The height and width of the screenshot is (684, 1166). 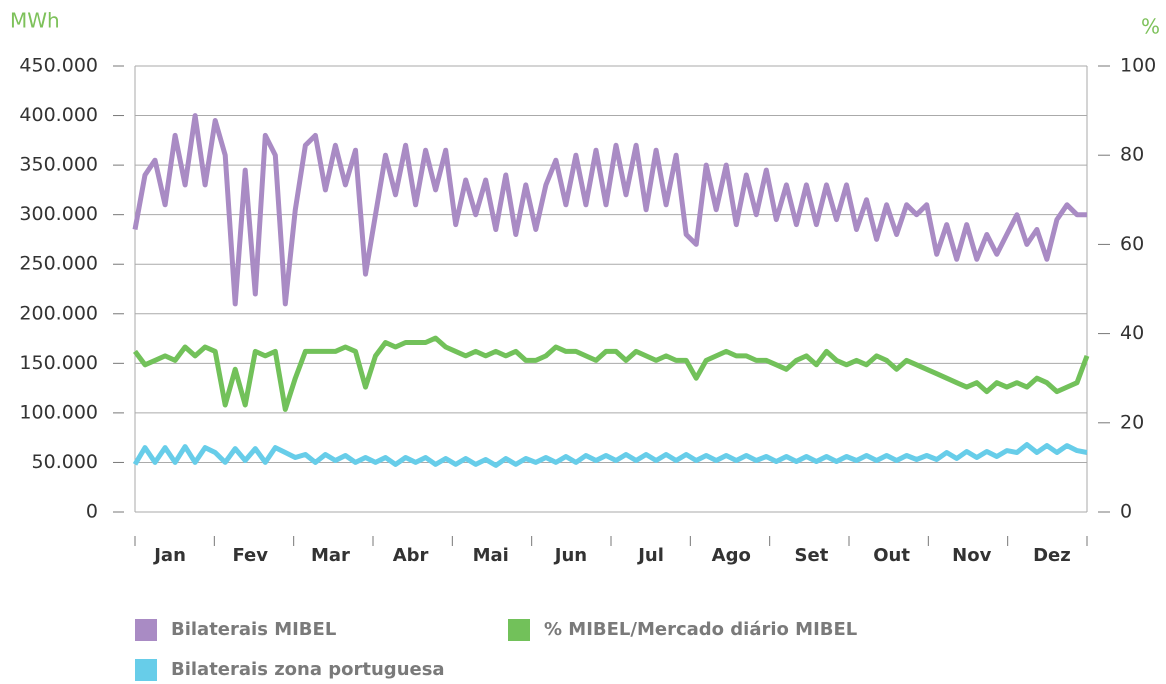 I want to click on y2-tick-label: 60, so click(x=1132, y=244).